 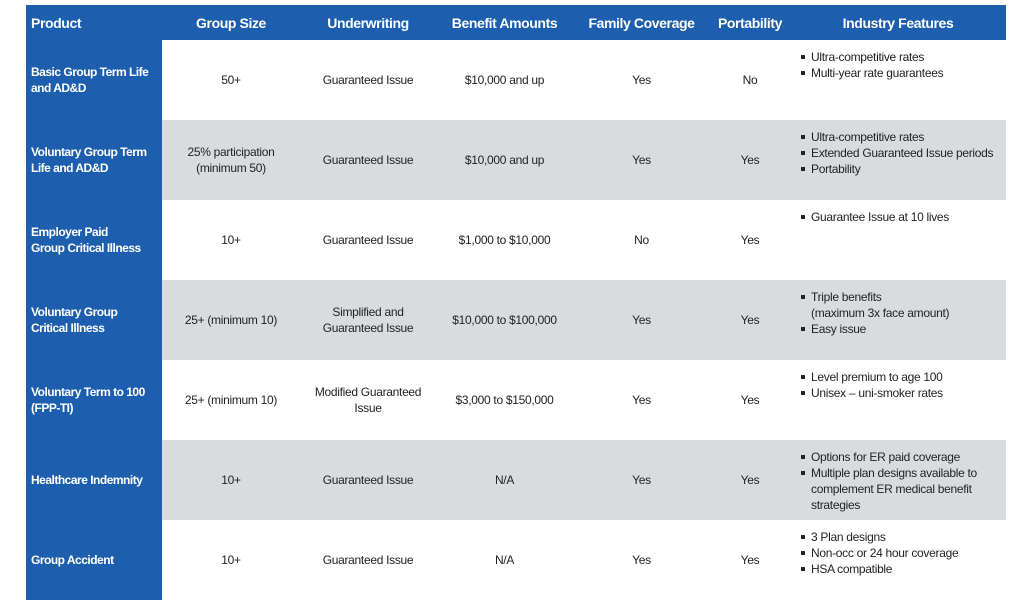 What do you see at coordinates (368, 312) in the screenshot?
I see `cell-text: Simplified and` at bounding box center [368, 312].